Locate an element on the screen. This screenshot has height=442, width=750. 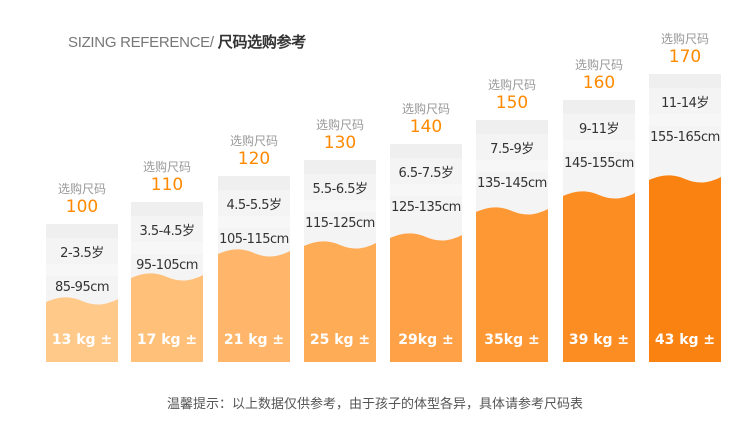
size-value: 130 is located at coordinates (340, 143).